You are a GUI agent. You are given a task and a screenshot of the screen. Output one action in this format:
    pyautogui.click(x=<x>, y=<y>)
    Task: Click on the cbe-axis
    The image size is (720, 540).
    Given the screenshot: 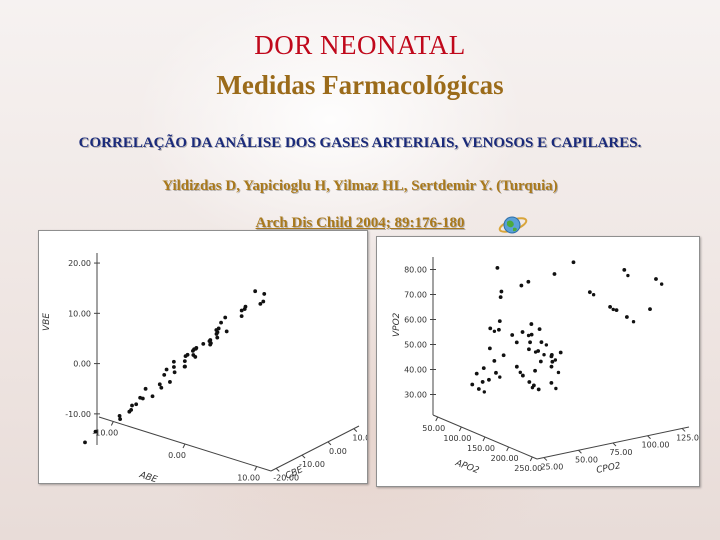 What is the action you would take?
    pyautogui.click(x=315, y=448)
    